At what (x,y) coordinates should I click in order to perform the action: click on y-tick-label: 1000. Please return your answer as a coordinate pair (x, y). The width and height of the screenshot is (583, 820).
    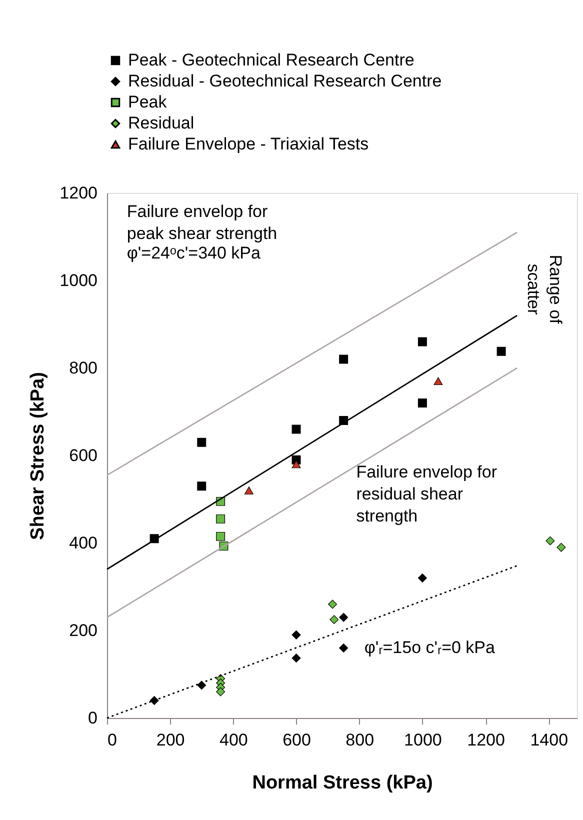
    Looking at the image, I should click on (79, 280).